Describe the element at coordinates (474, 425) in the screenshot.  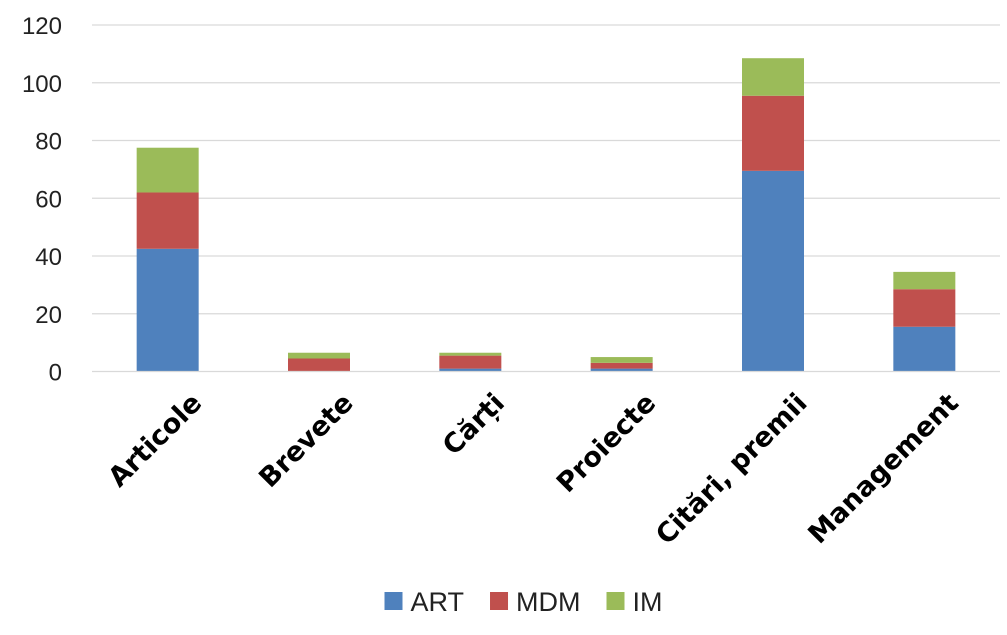
I see `x-category-label: Cărți` at that location.